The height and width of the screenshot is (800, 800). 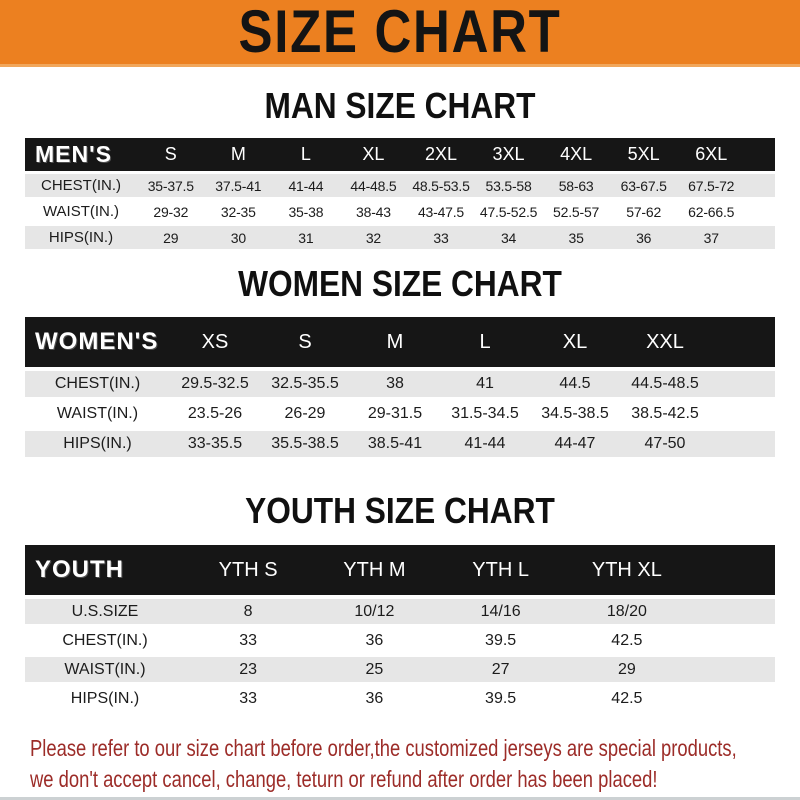 I want to click on size-value: 32.5-35.5, so click(x=305, y=383).